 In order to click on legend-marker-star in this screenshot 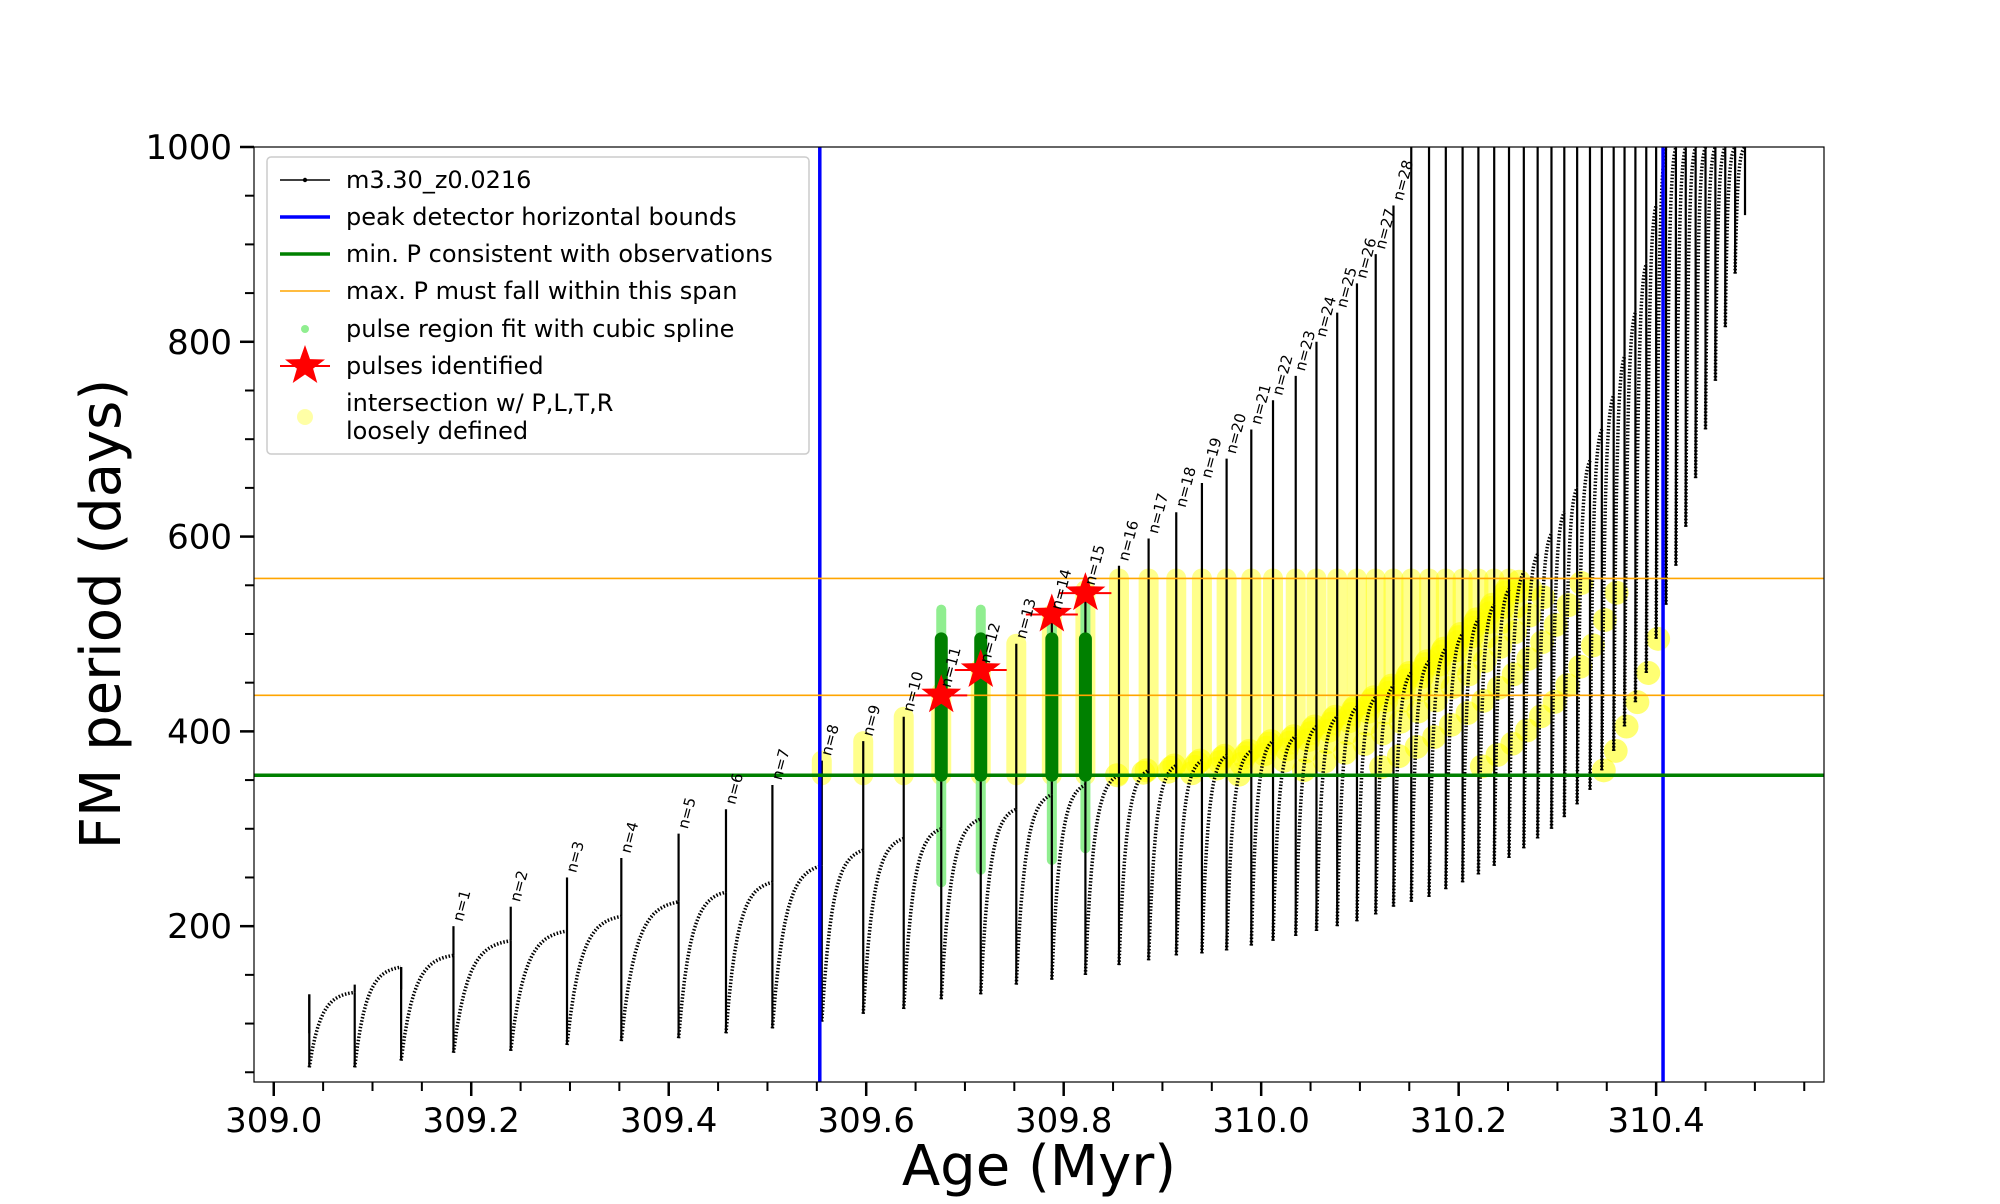, I will do `click(305, 364)`.